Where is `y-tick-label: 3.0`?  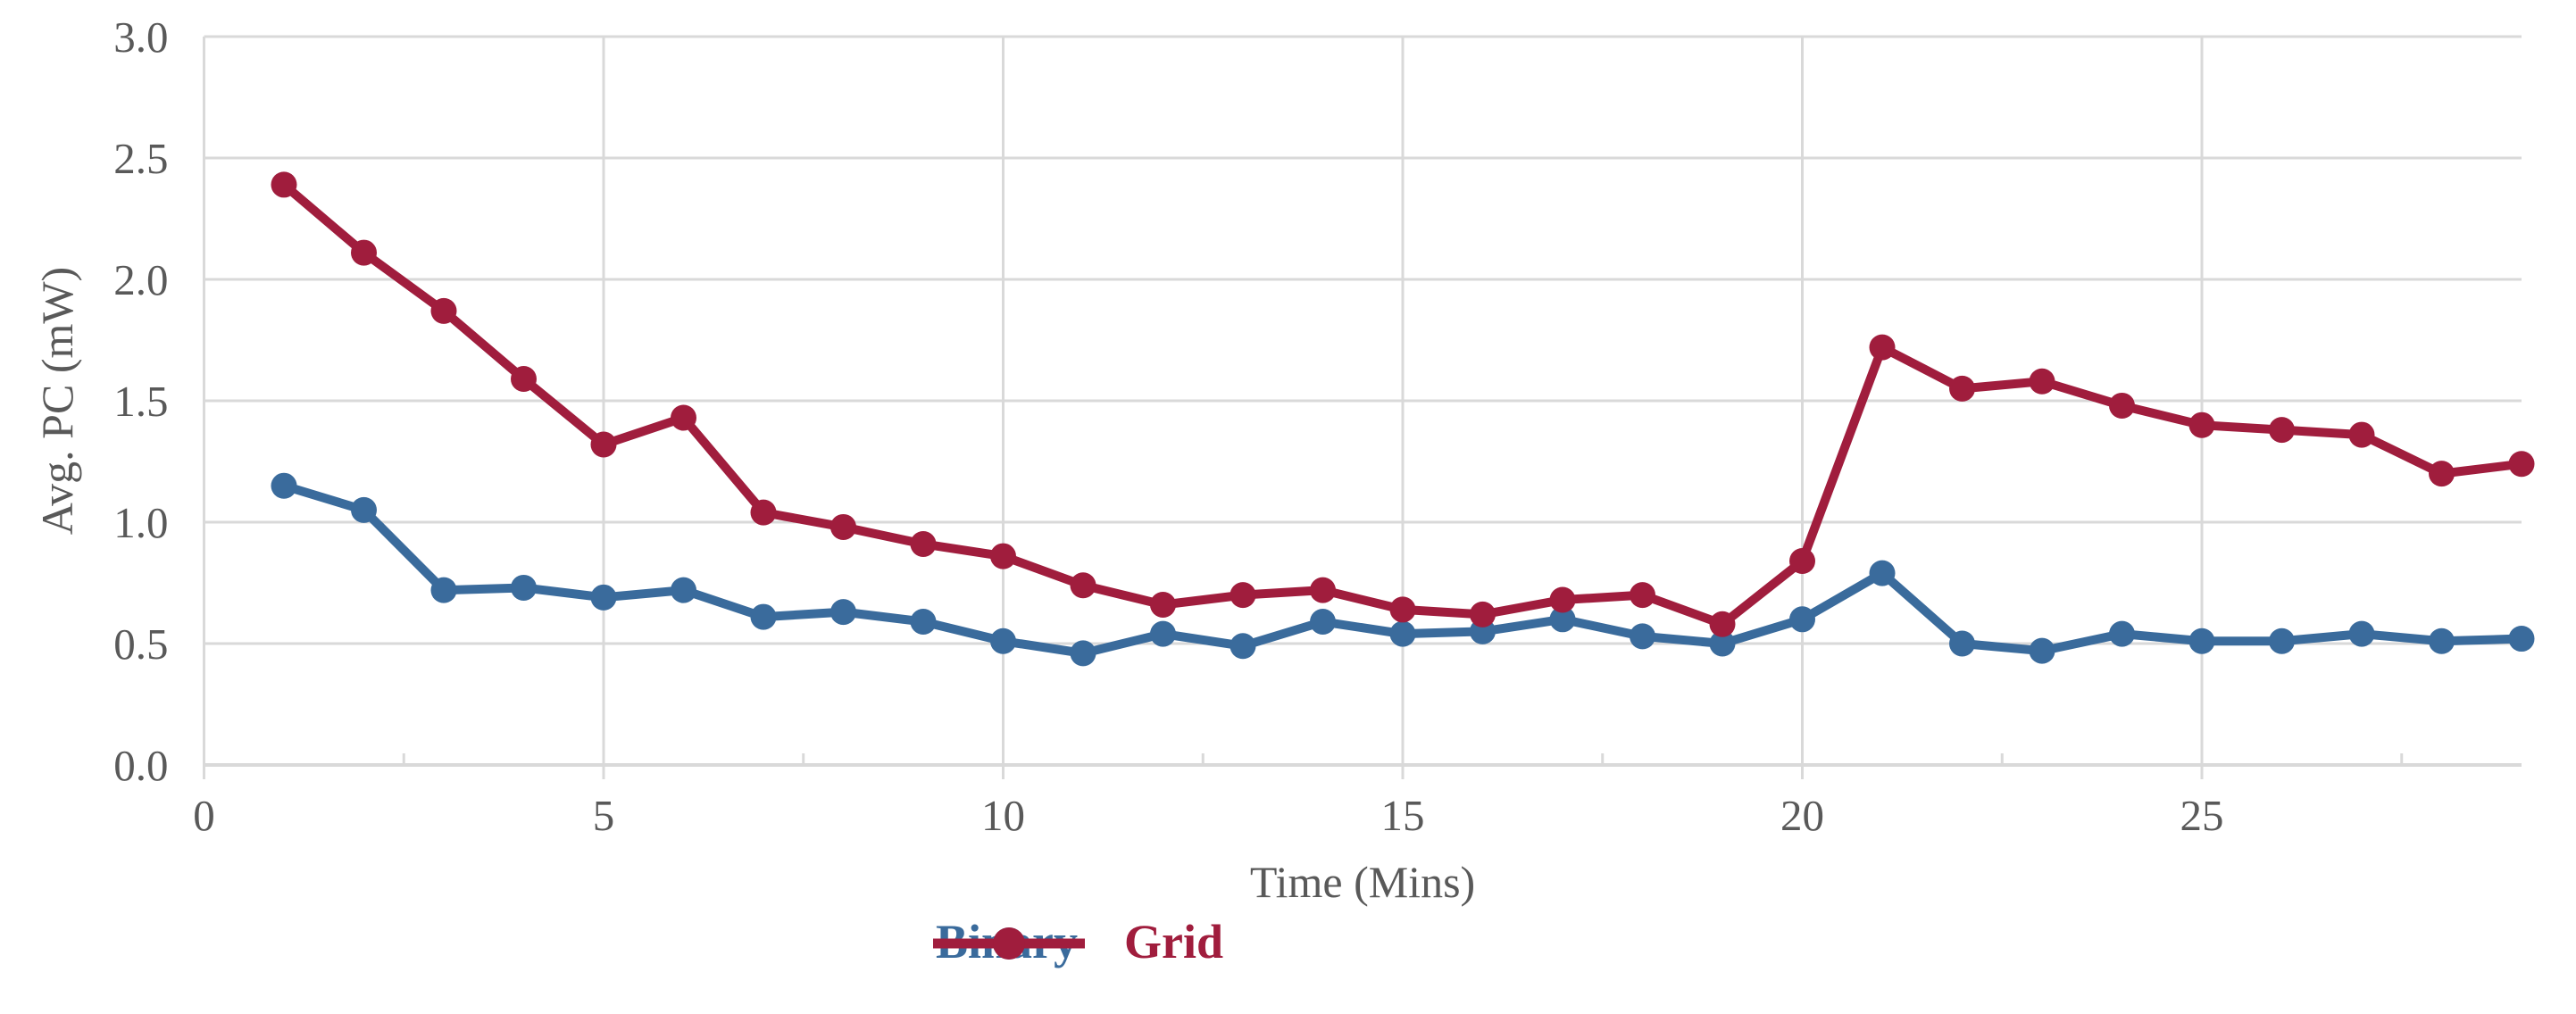
y-tick-label: 3.0 is located at coordinates (140, 37).